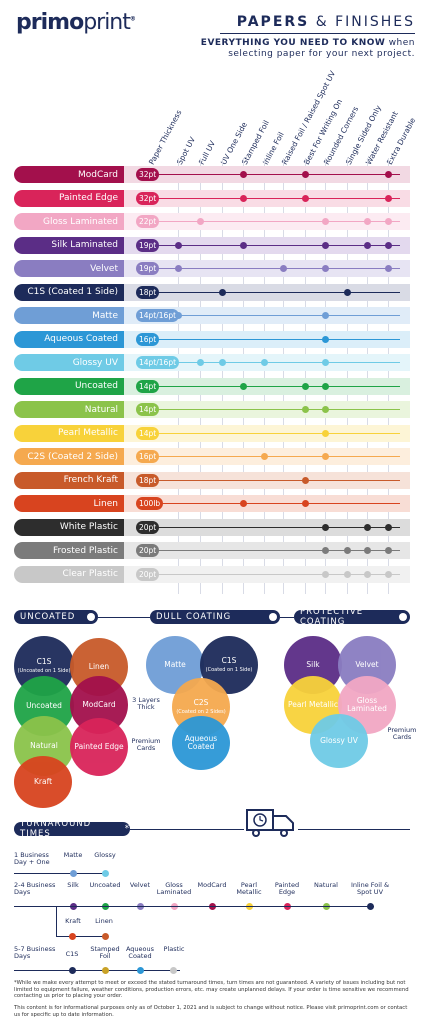  I want to click on paper-row: Uncoated 14pt, so click(212, 386).